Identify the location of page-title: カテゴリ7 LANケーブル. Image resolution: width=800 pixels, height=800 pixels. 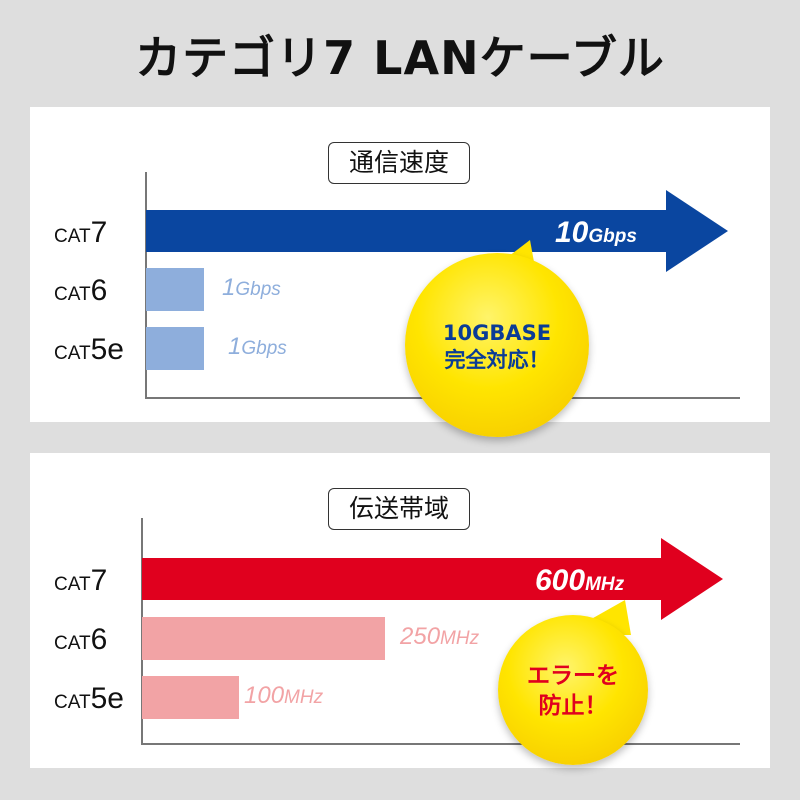
(400, 58).